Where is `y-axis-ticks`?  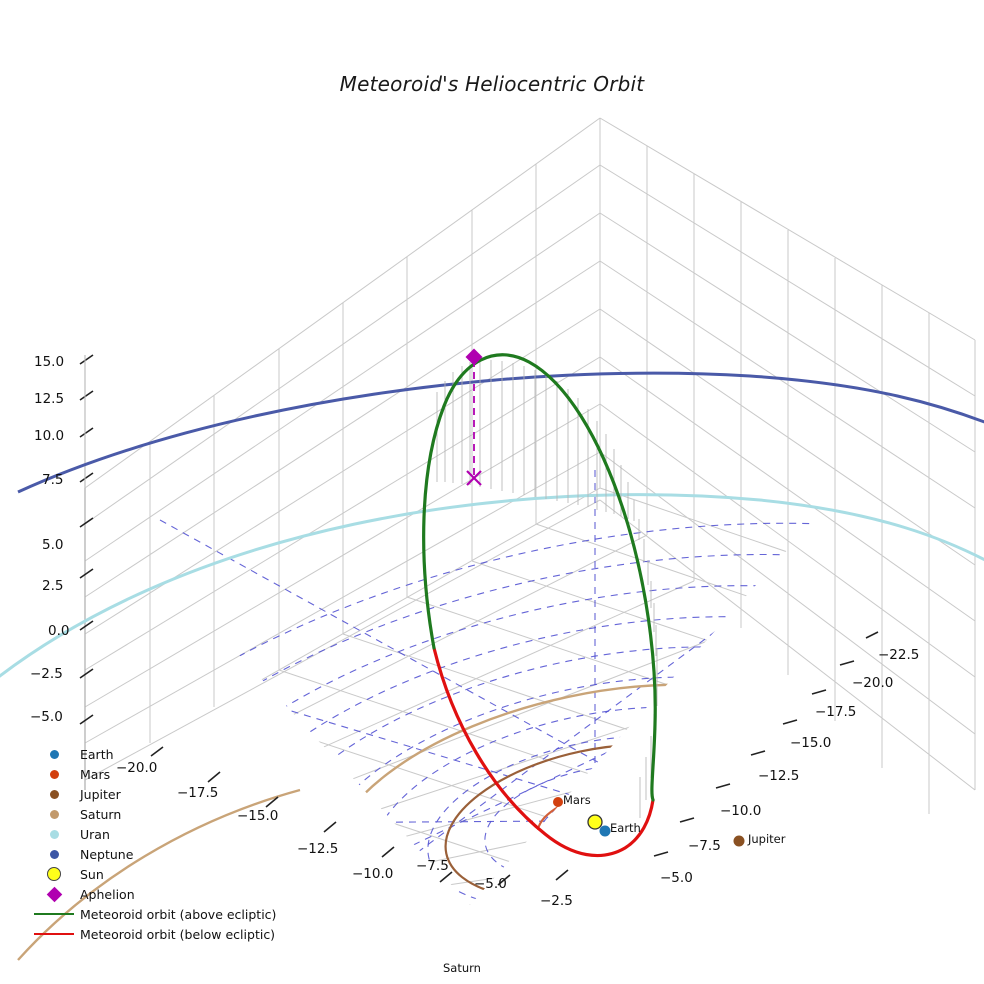
y-axis-ticks is located at coordinates (766, 744).